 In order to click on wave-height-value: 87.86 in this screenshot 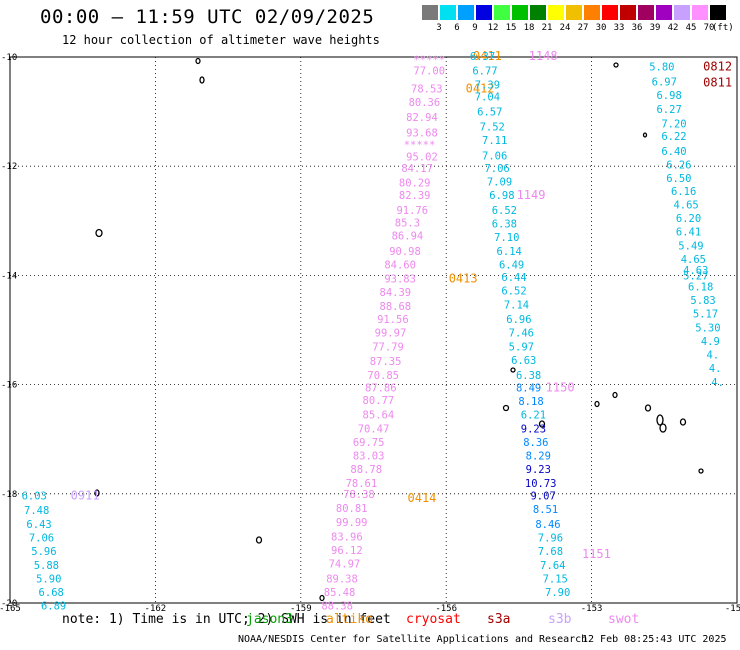, I will do `click(381, 388)`.